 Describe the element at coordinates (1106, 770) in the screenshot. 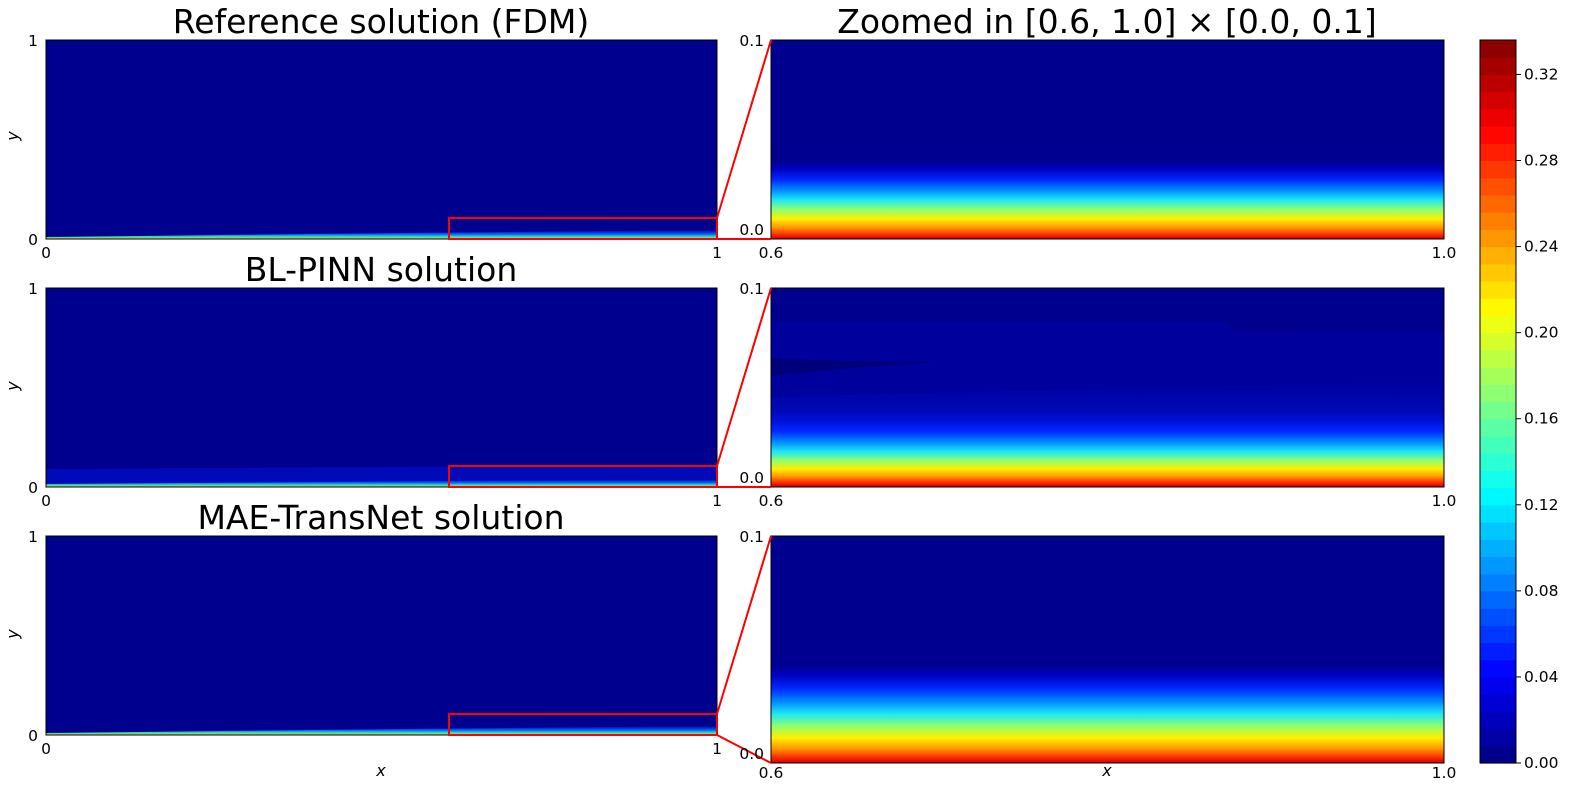

I see `x-axis-label: x` at that location.